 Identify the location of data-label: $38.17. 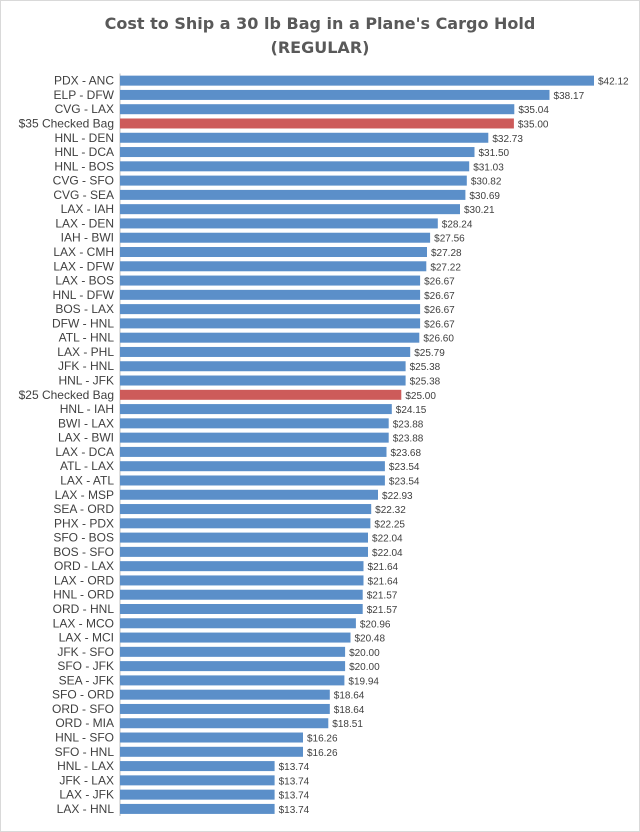
(569, 96).